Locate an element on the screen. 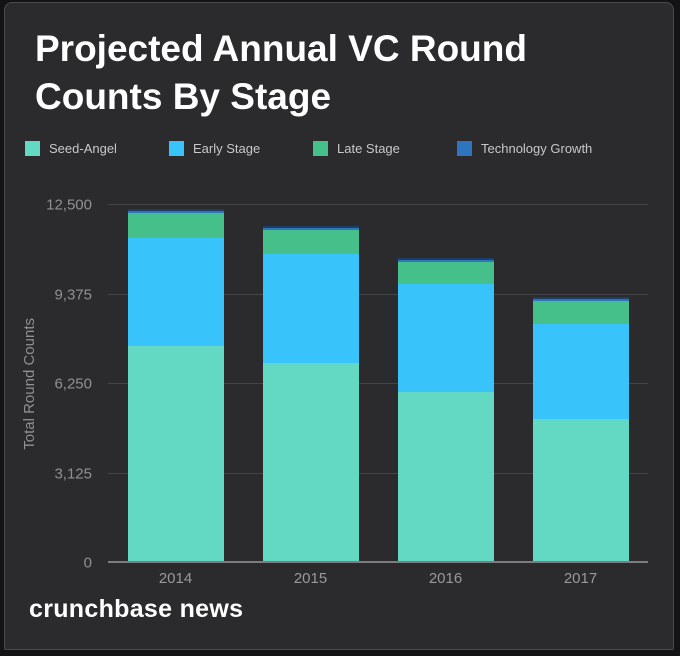  legend-label: Late Stage is located at coordinates (368, 148).